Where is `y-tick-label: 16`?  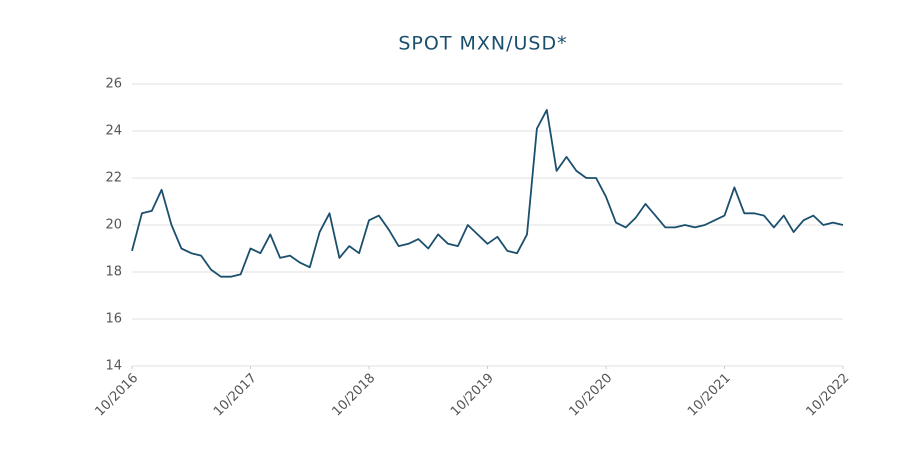
y-tick-label: 16 is located at coordinates (113, 319).